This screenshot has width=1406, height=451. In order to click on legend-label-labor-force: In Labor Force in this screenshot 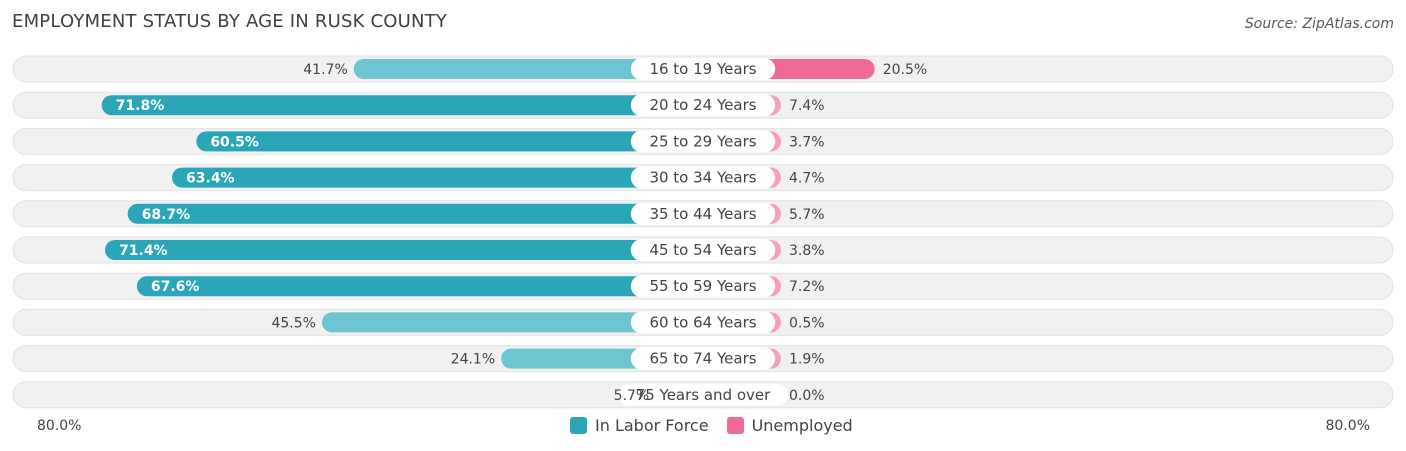, I will do `click(652, 425)`.